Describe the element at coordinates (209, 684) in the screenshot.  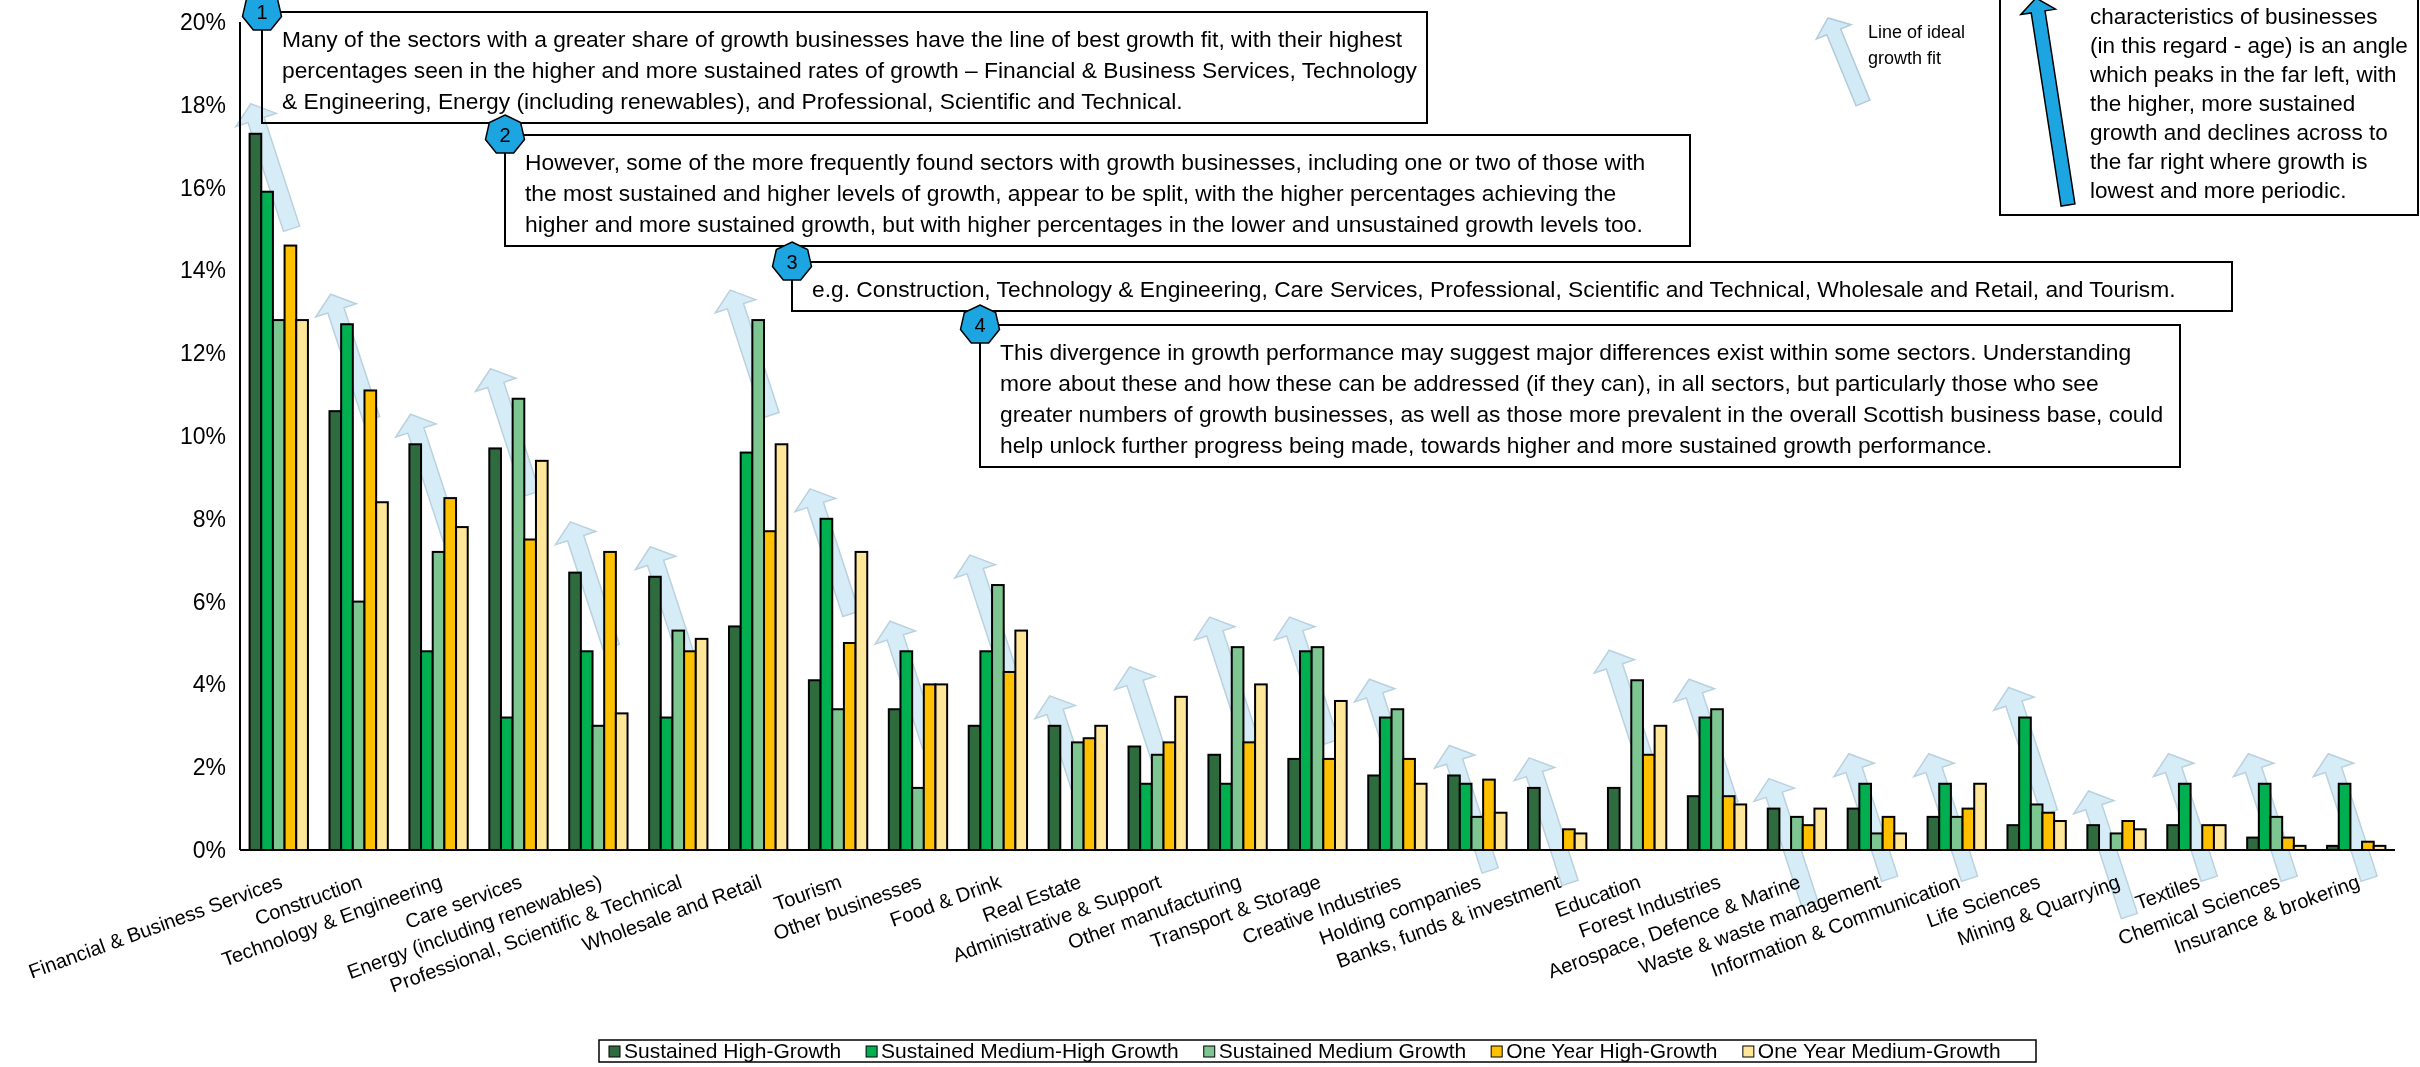
I see `y-tick-label: 4%` at that location.